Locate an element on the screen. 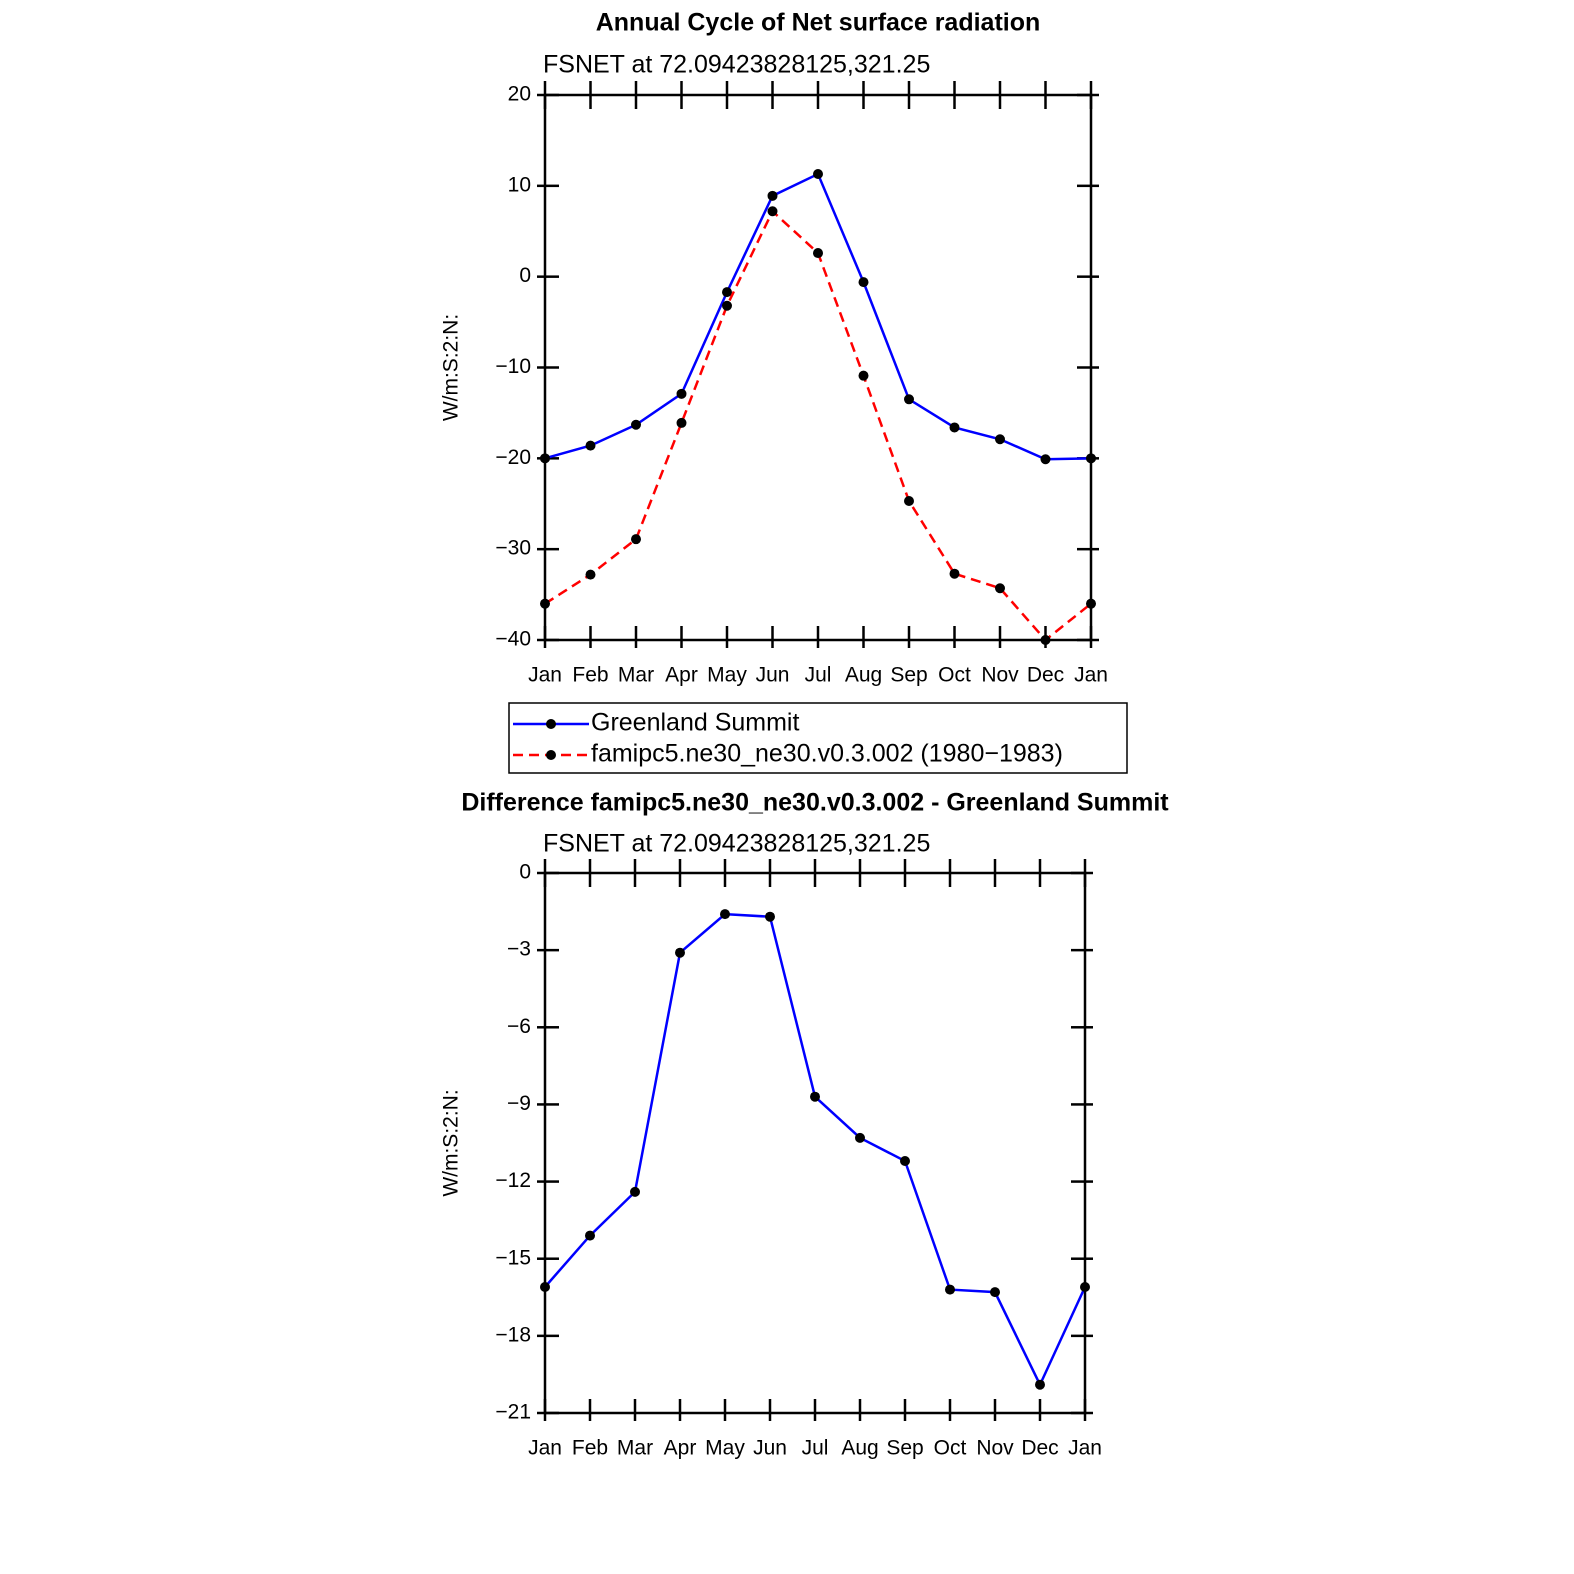 Image resolution: width=1574 pixels, height=1574 pixels. y-tick-label: −3 is located at coordinates (519, 949).